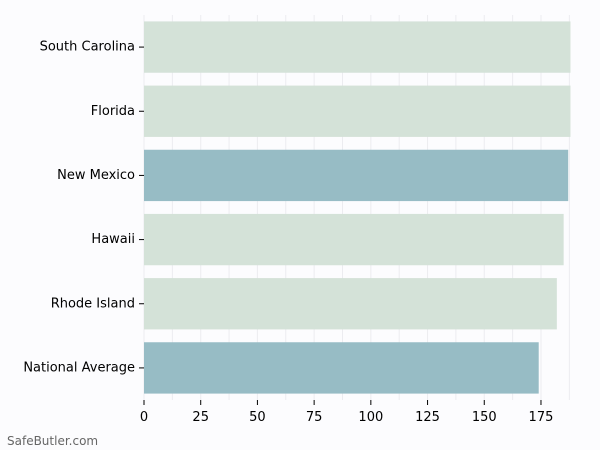 The image size is (600, 450). Describe the element at coordinates (113, 111) in the screenshot. I see `category-label: Florida` at that location.